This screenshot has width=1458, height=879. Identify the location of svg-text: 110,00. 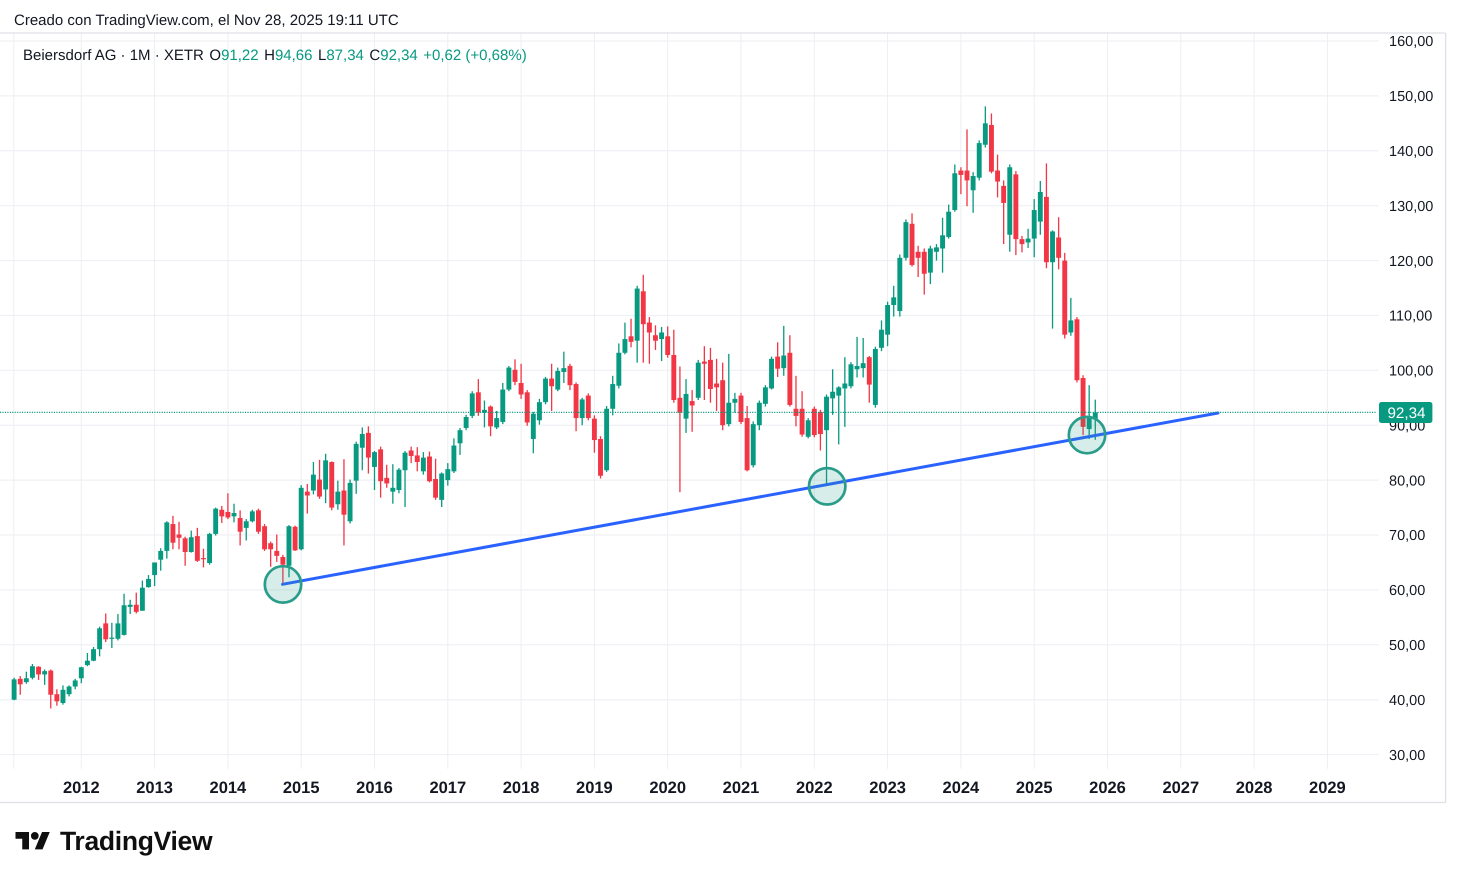
(1410, 317).